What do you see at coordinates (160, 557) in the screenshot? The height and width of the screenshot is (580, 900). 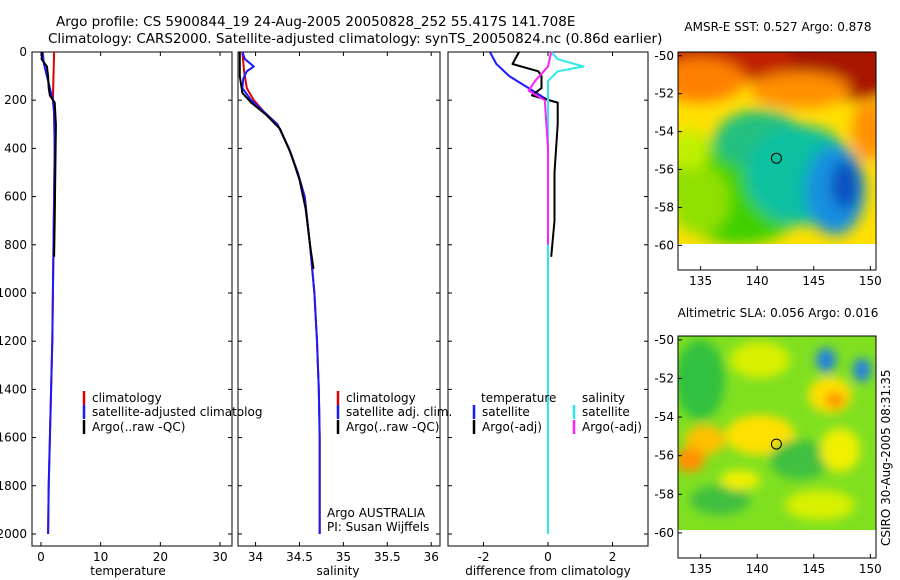 I see `x-tick-label: 20` at bounding box center [160, 557].